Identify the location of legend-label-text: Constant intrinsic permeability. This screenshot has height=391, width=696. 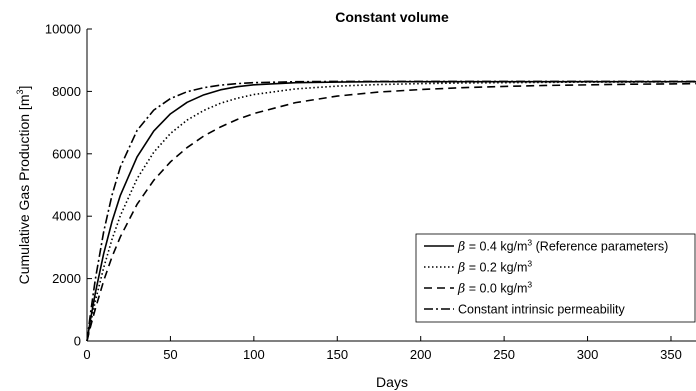
(541, 310).